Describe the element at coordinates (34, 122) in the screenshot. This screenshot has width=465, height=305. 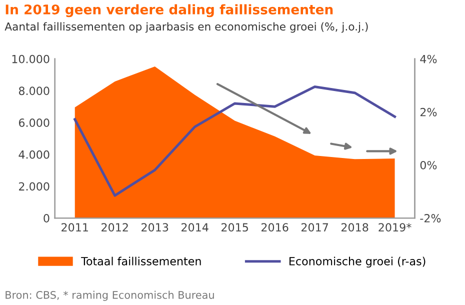
I see `y-tick-label: 6.000` at that location.